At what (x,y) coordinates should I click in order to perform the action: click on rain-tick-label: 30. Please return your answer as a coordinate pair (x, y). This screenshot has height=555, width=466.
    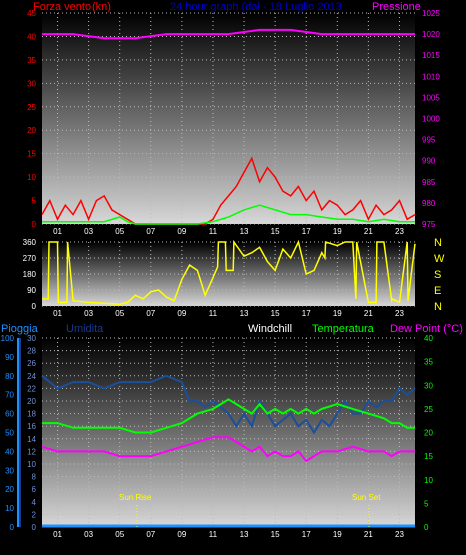
    Looking at the image, I should click on (9, 470).